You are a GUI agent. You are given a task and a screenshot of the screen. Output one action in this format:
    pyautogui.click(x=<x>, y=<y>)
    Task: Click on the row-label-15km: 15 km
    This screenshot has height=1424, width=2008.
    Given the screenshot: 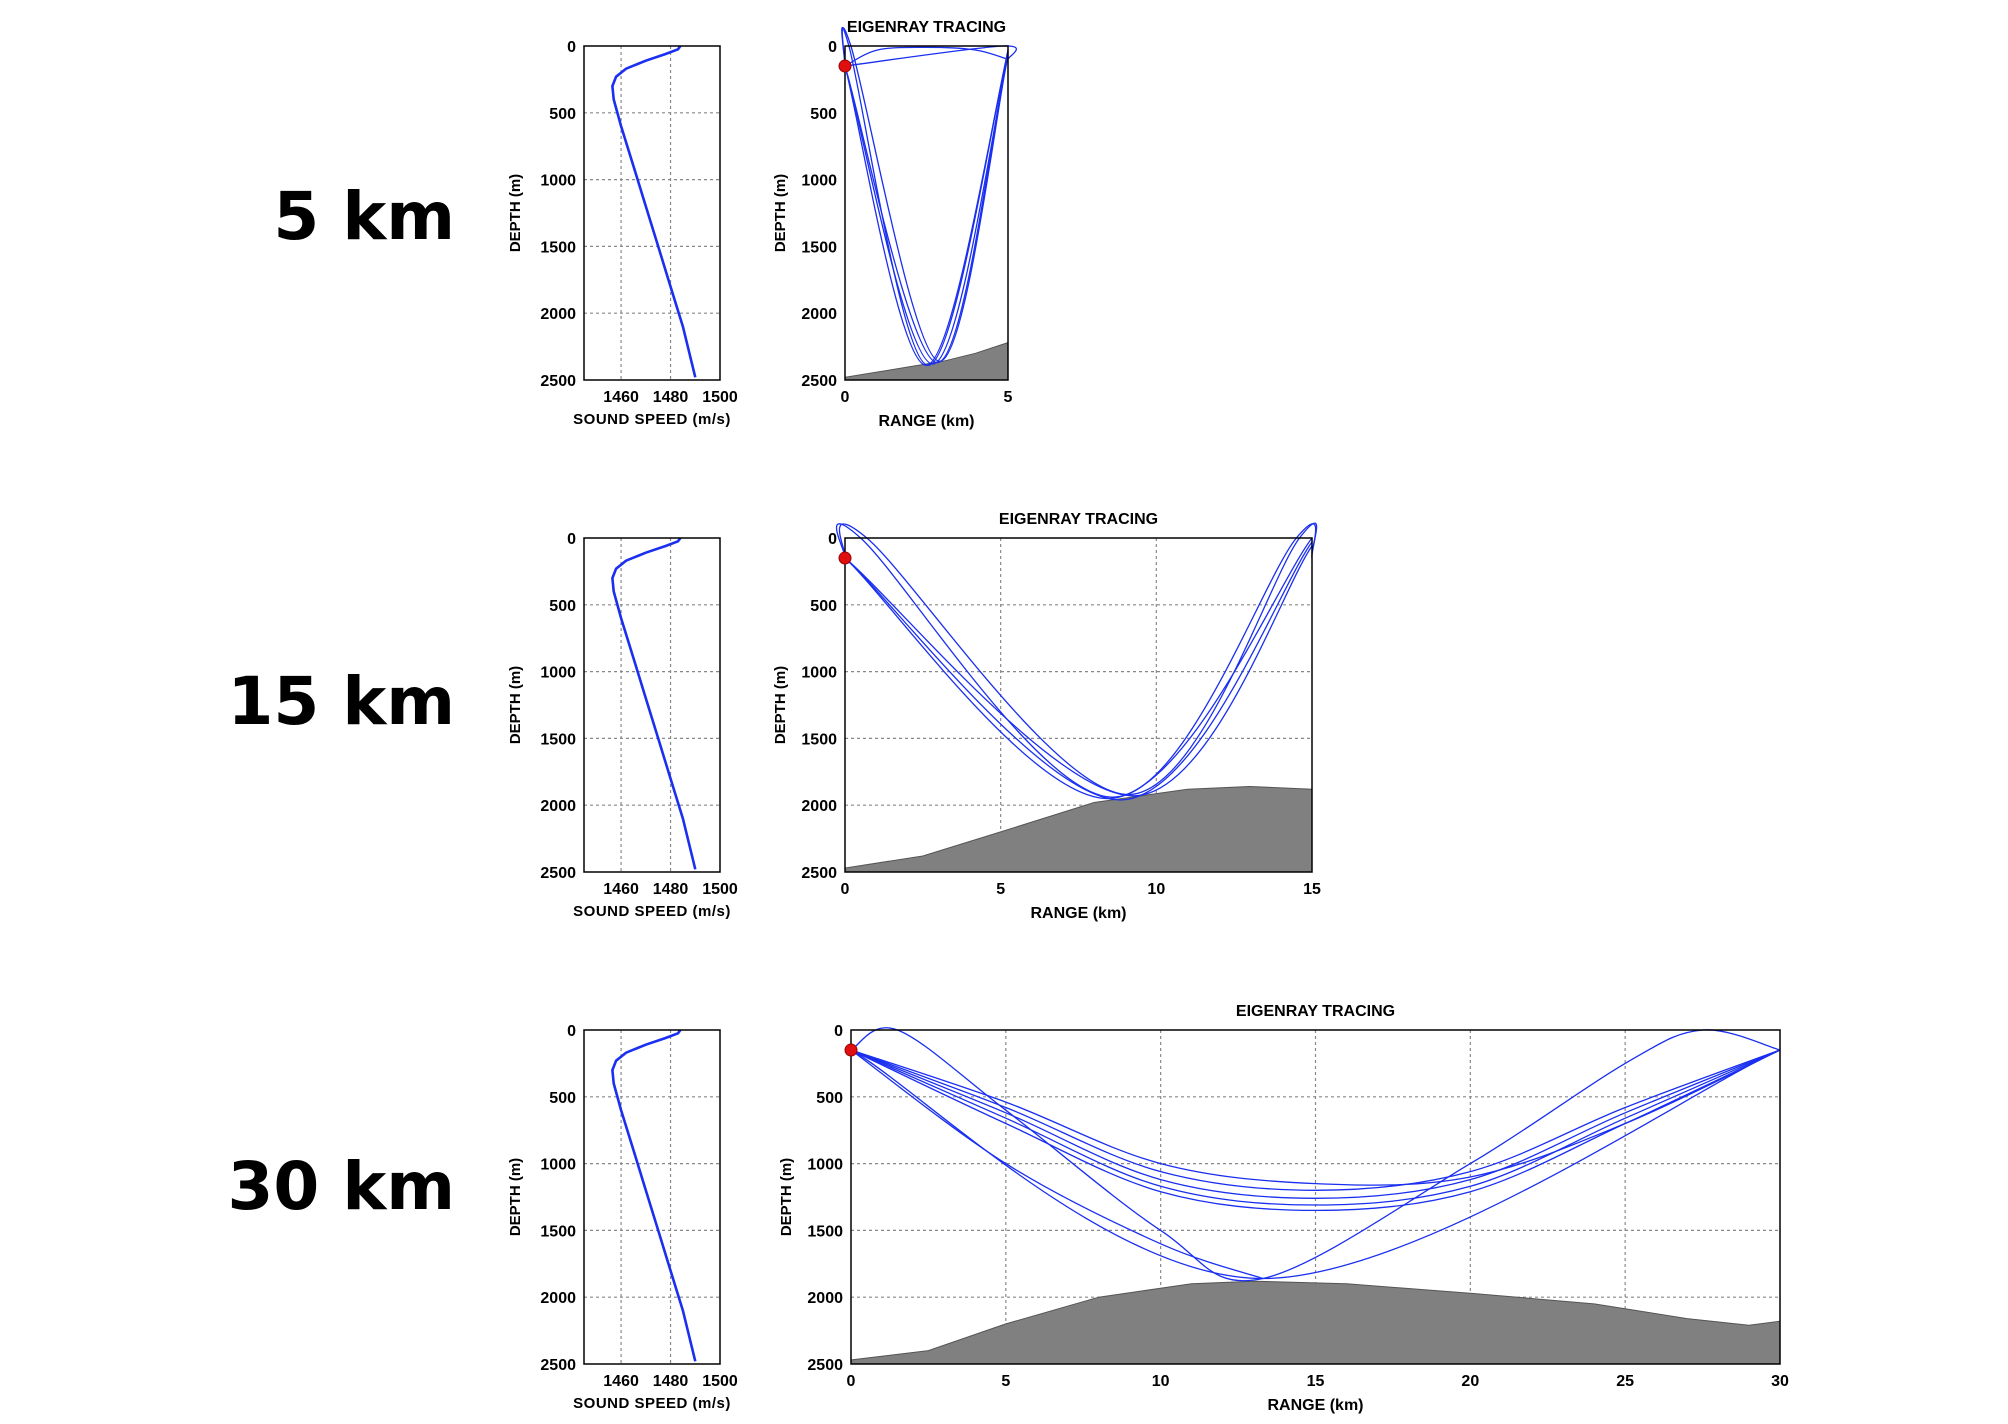 What is the action you would take?
    pyautogui.click(x=341, y=701)
    